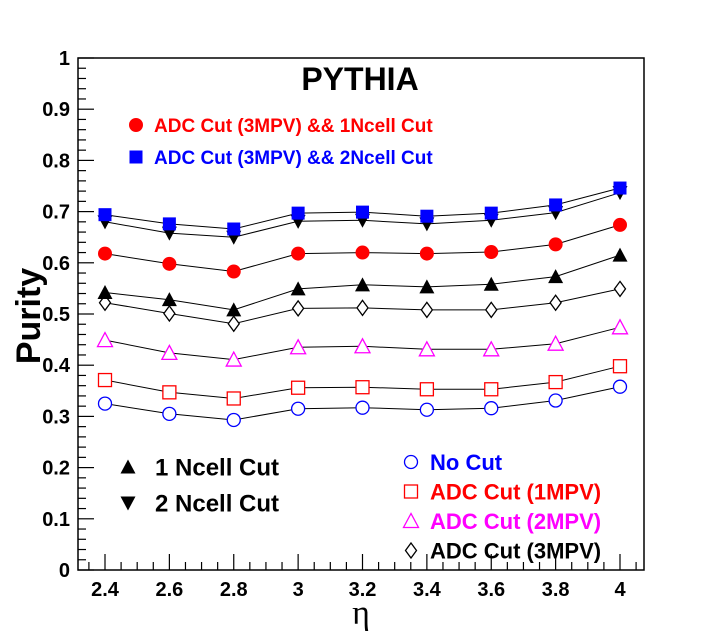 The image size is (707, 642). I want to click on legend-label-adc3n2: ADC Cut (3MPV) && 2Ncell Cut, so click(293, 158).